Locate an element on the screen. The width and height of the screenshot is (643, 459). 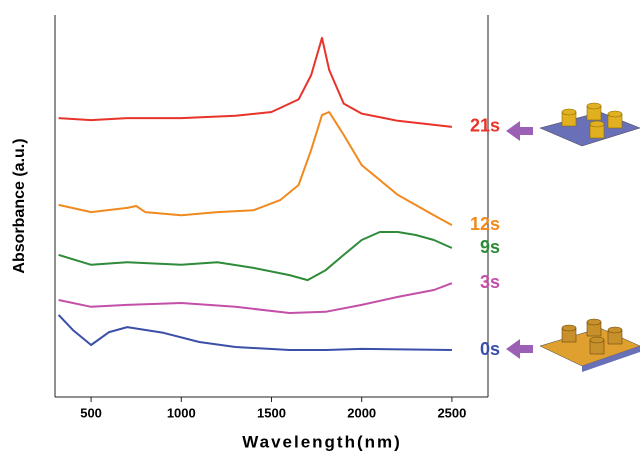
series-label: 12s is located at coordinates (485, 224).